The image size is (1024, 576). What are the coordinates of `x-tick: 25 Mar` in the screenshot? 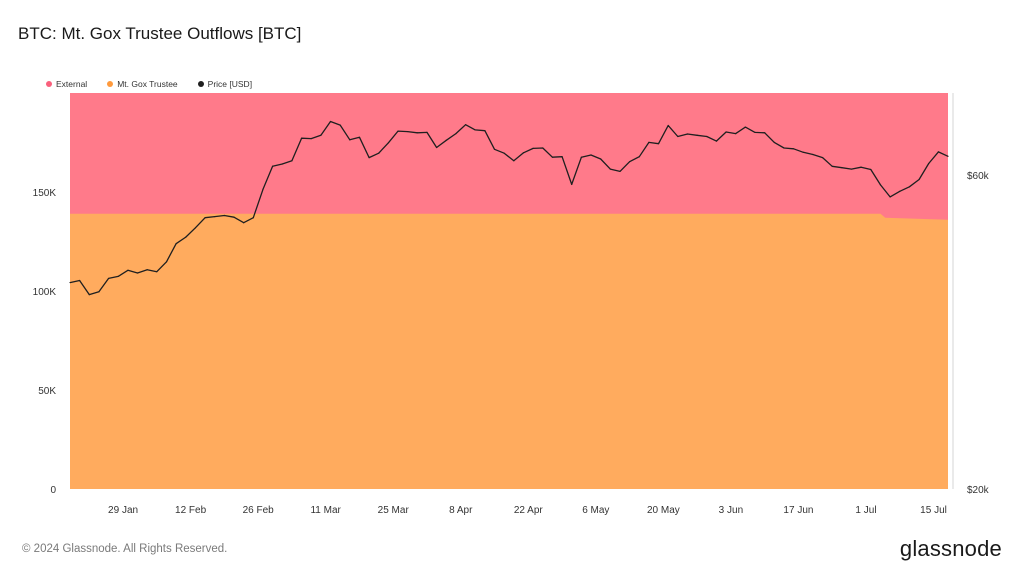 It's located at (394, 510).